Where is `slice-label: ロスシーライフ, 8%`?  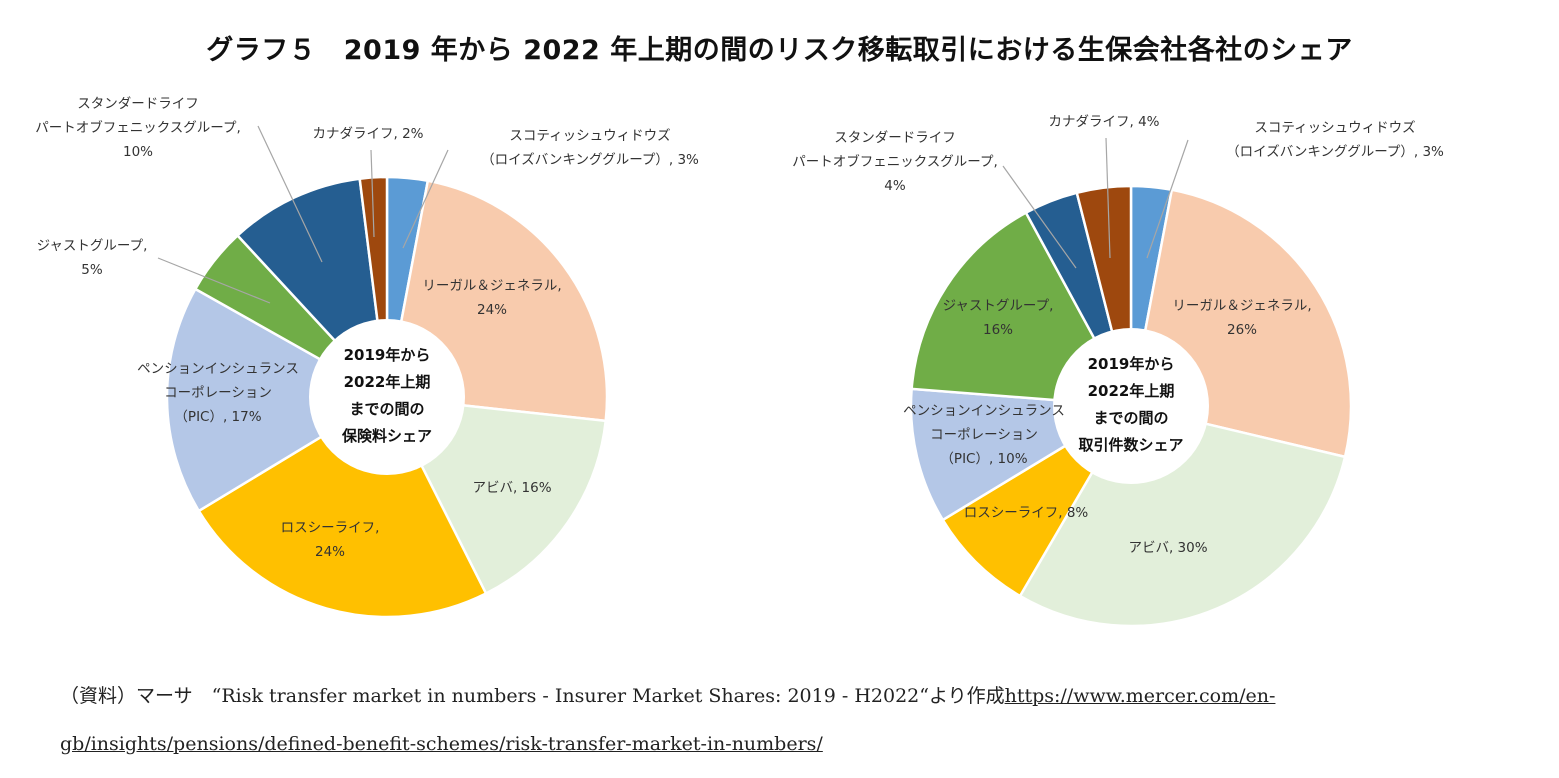 slice-label: ロスシーライフ, 8% is located at coordinates (1026, 513).